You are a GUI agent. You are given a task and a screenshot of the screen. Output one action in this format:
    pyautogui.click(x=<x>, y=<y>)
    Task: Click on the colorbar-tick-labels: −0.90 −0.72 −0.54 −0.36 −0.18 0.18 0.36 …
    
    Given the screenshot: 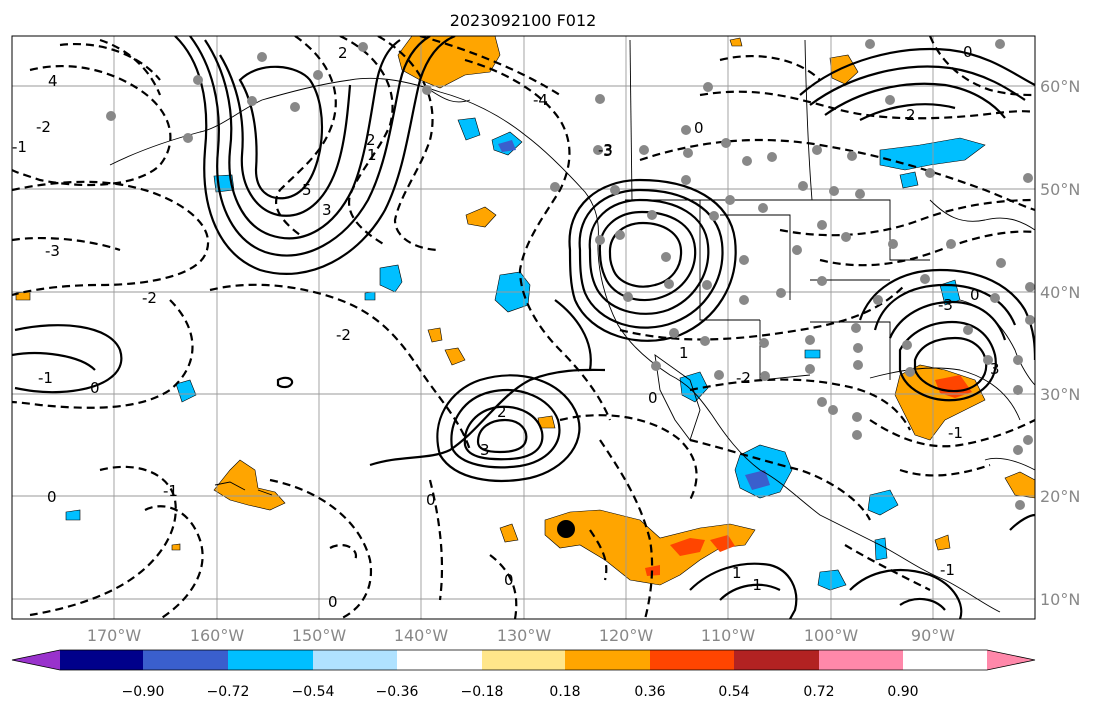 What is the action you would take?
    pyautogui.click(x=520, y=692)
    